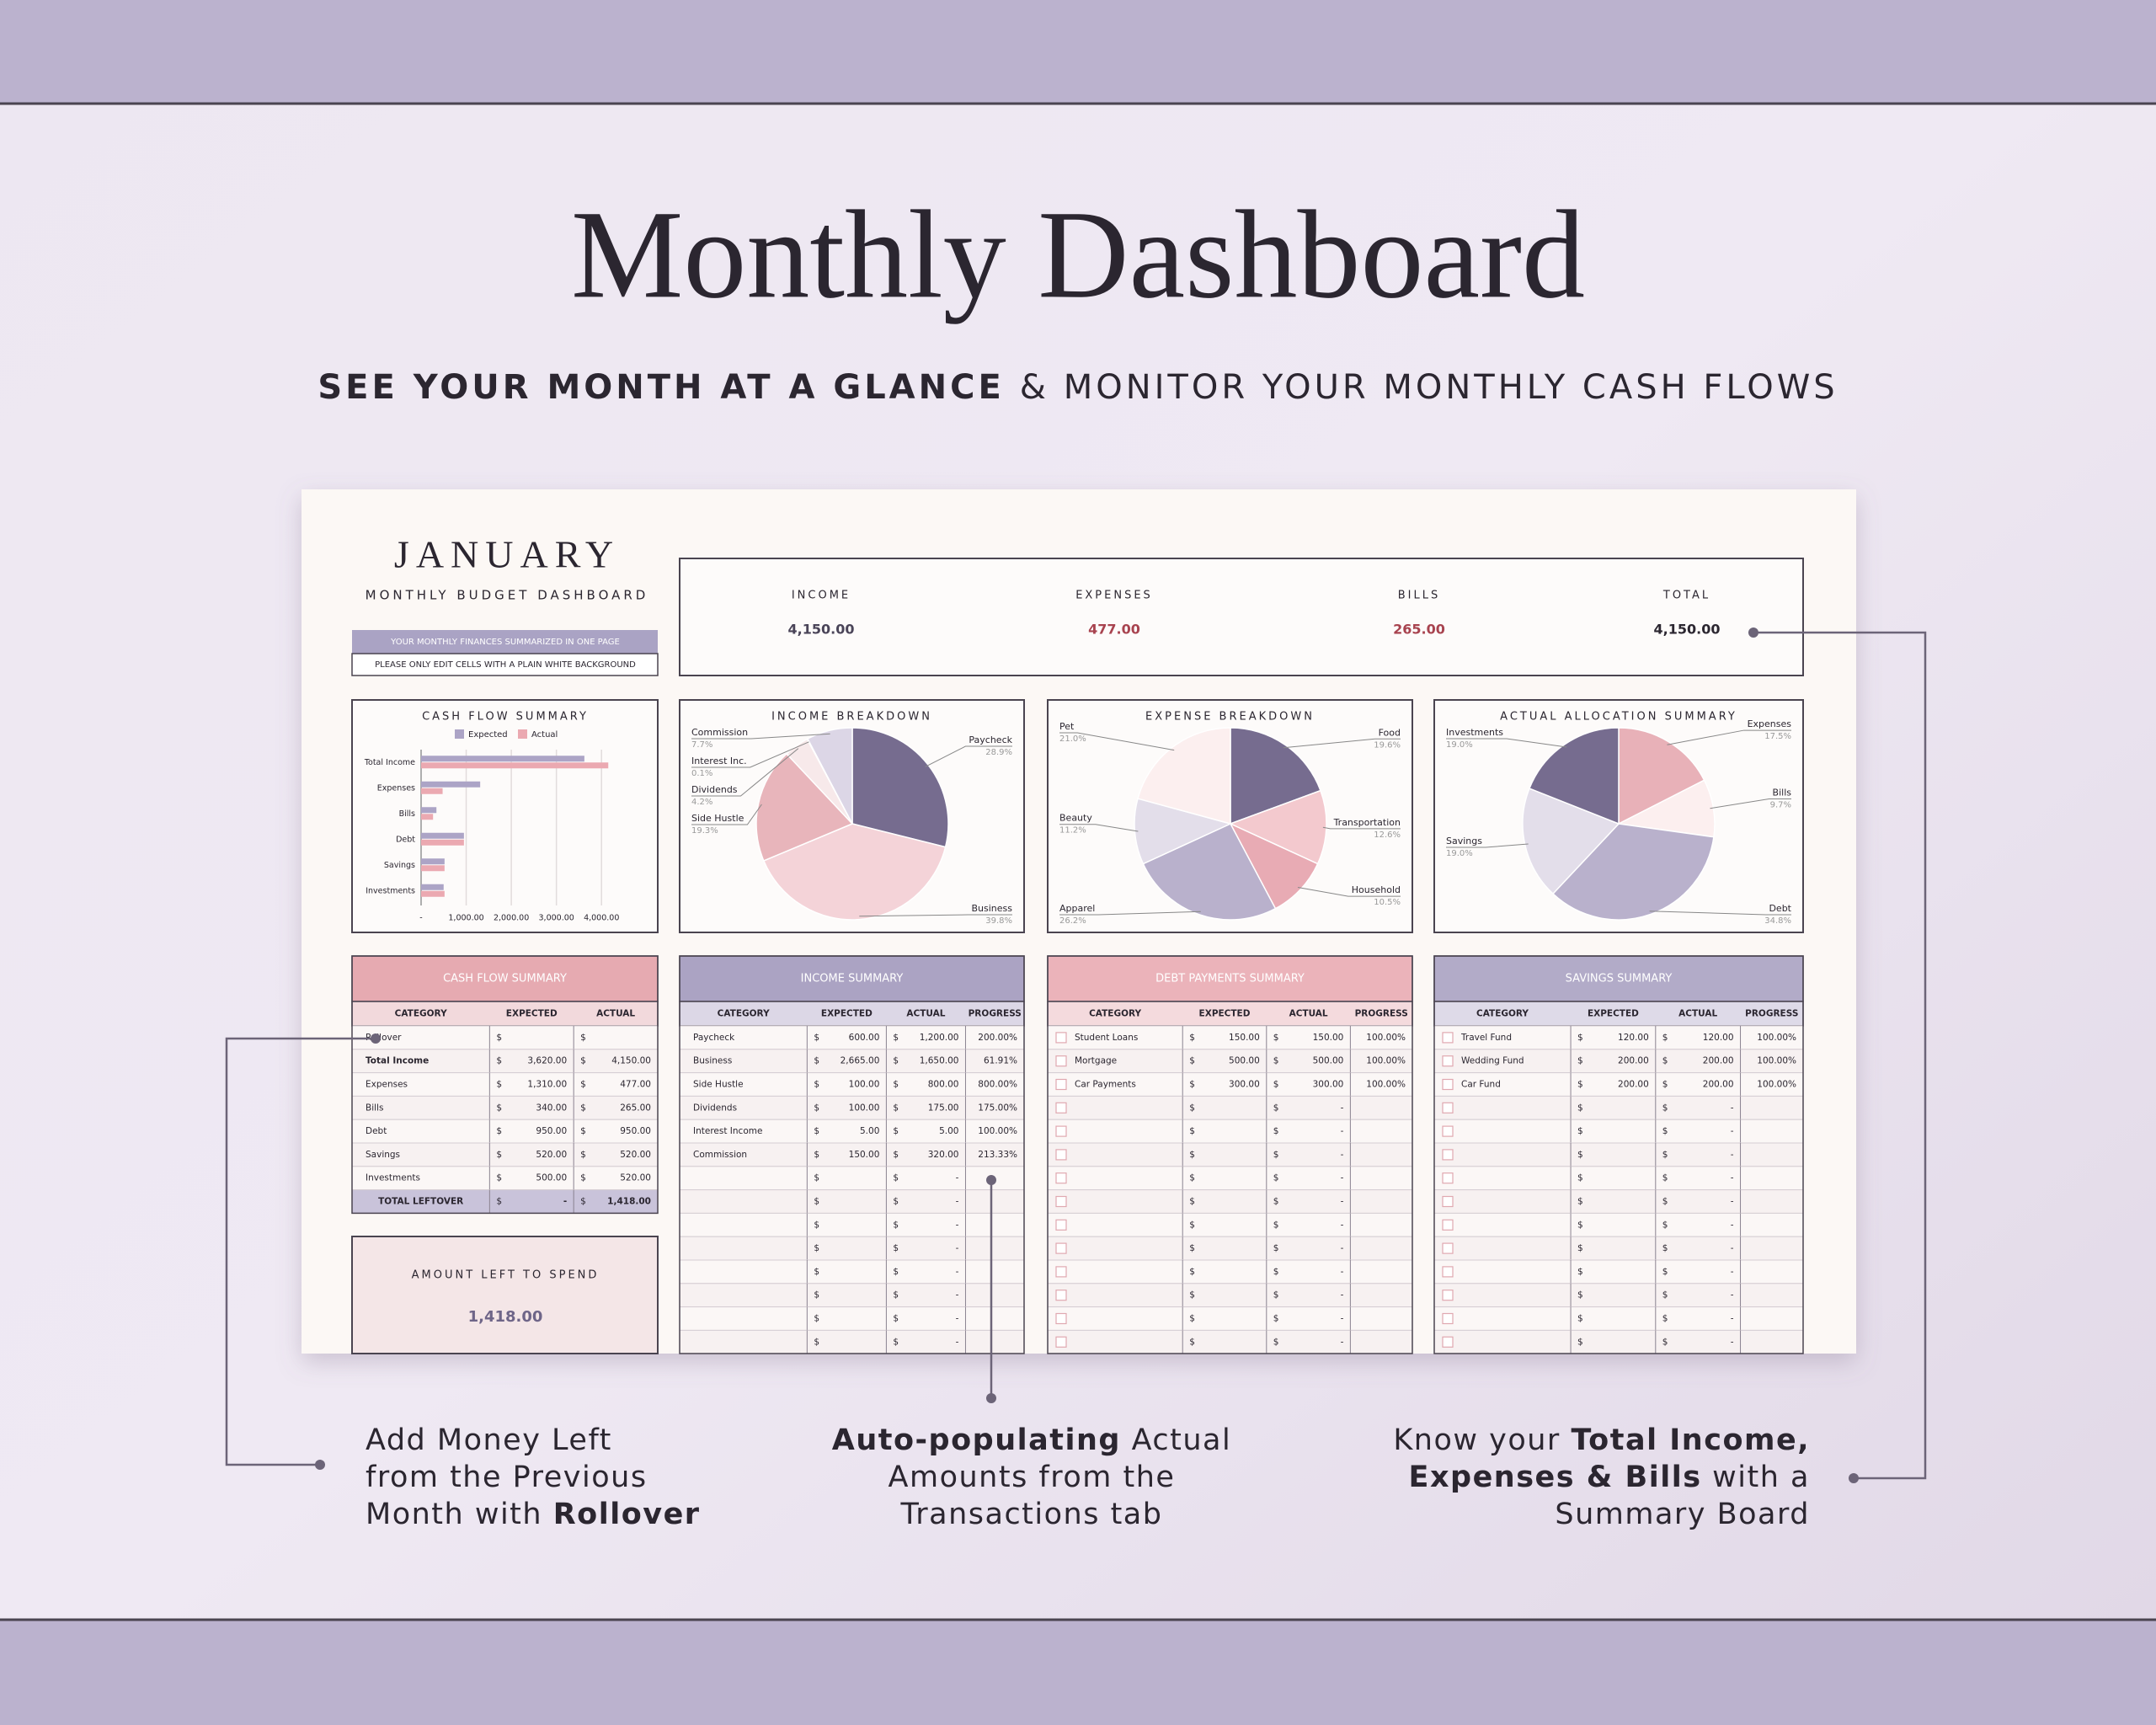 The height and width of the screenshot is (1725, 2156). Describe the element at coordinates (1130, 913) in the screenshot. I see `leader-line` at that location.